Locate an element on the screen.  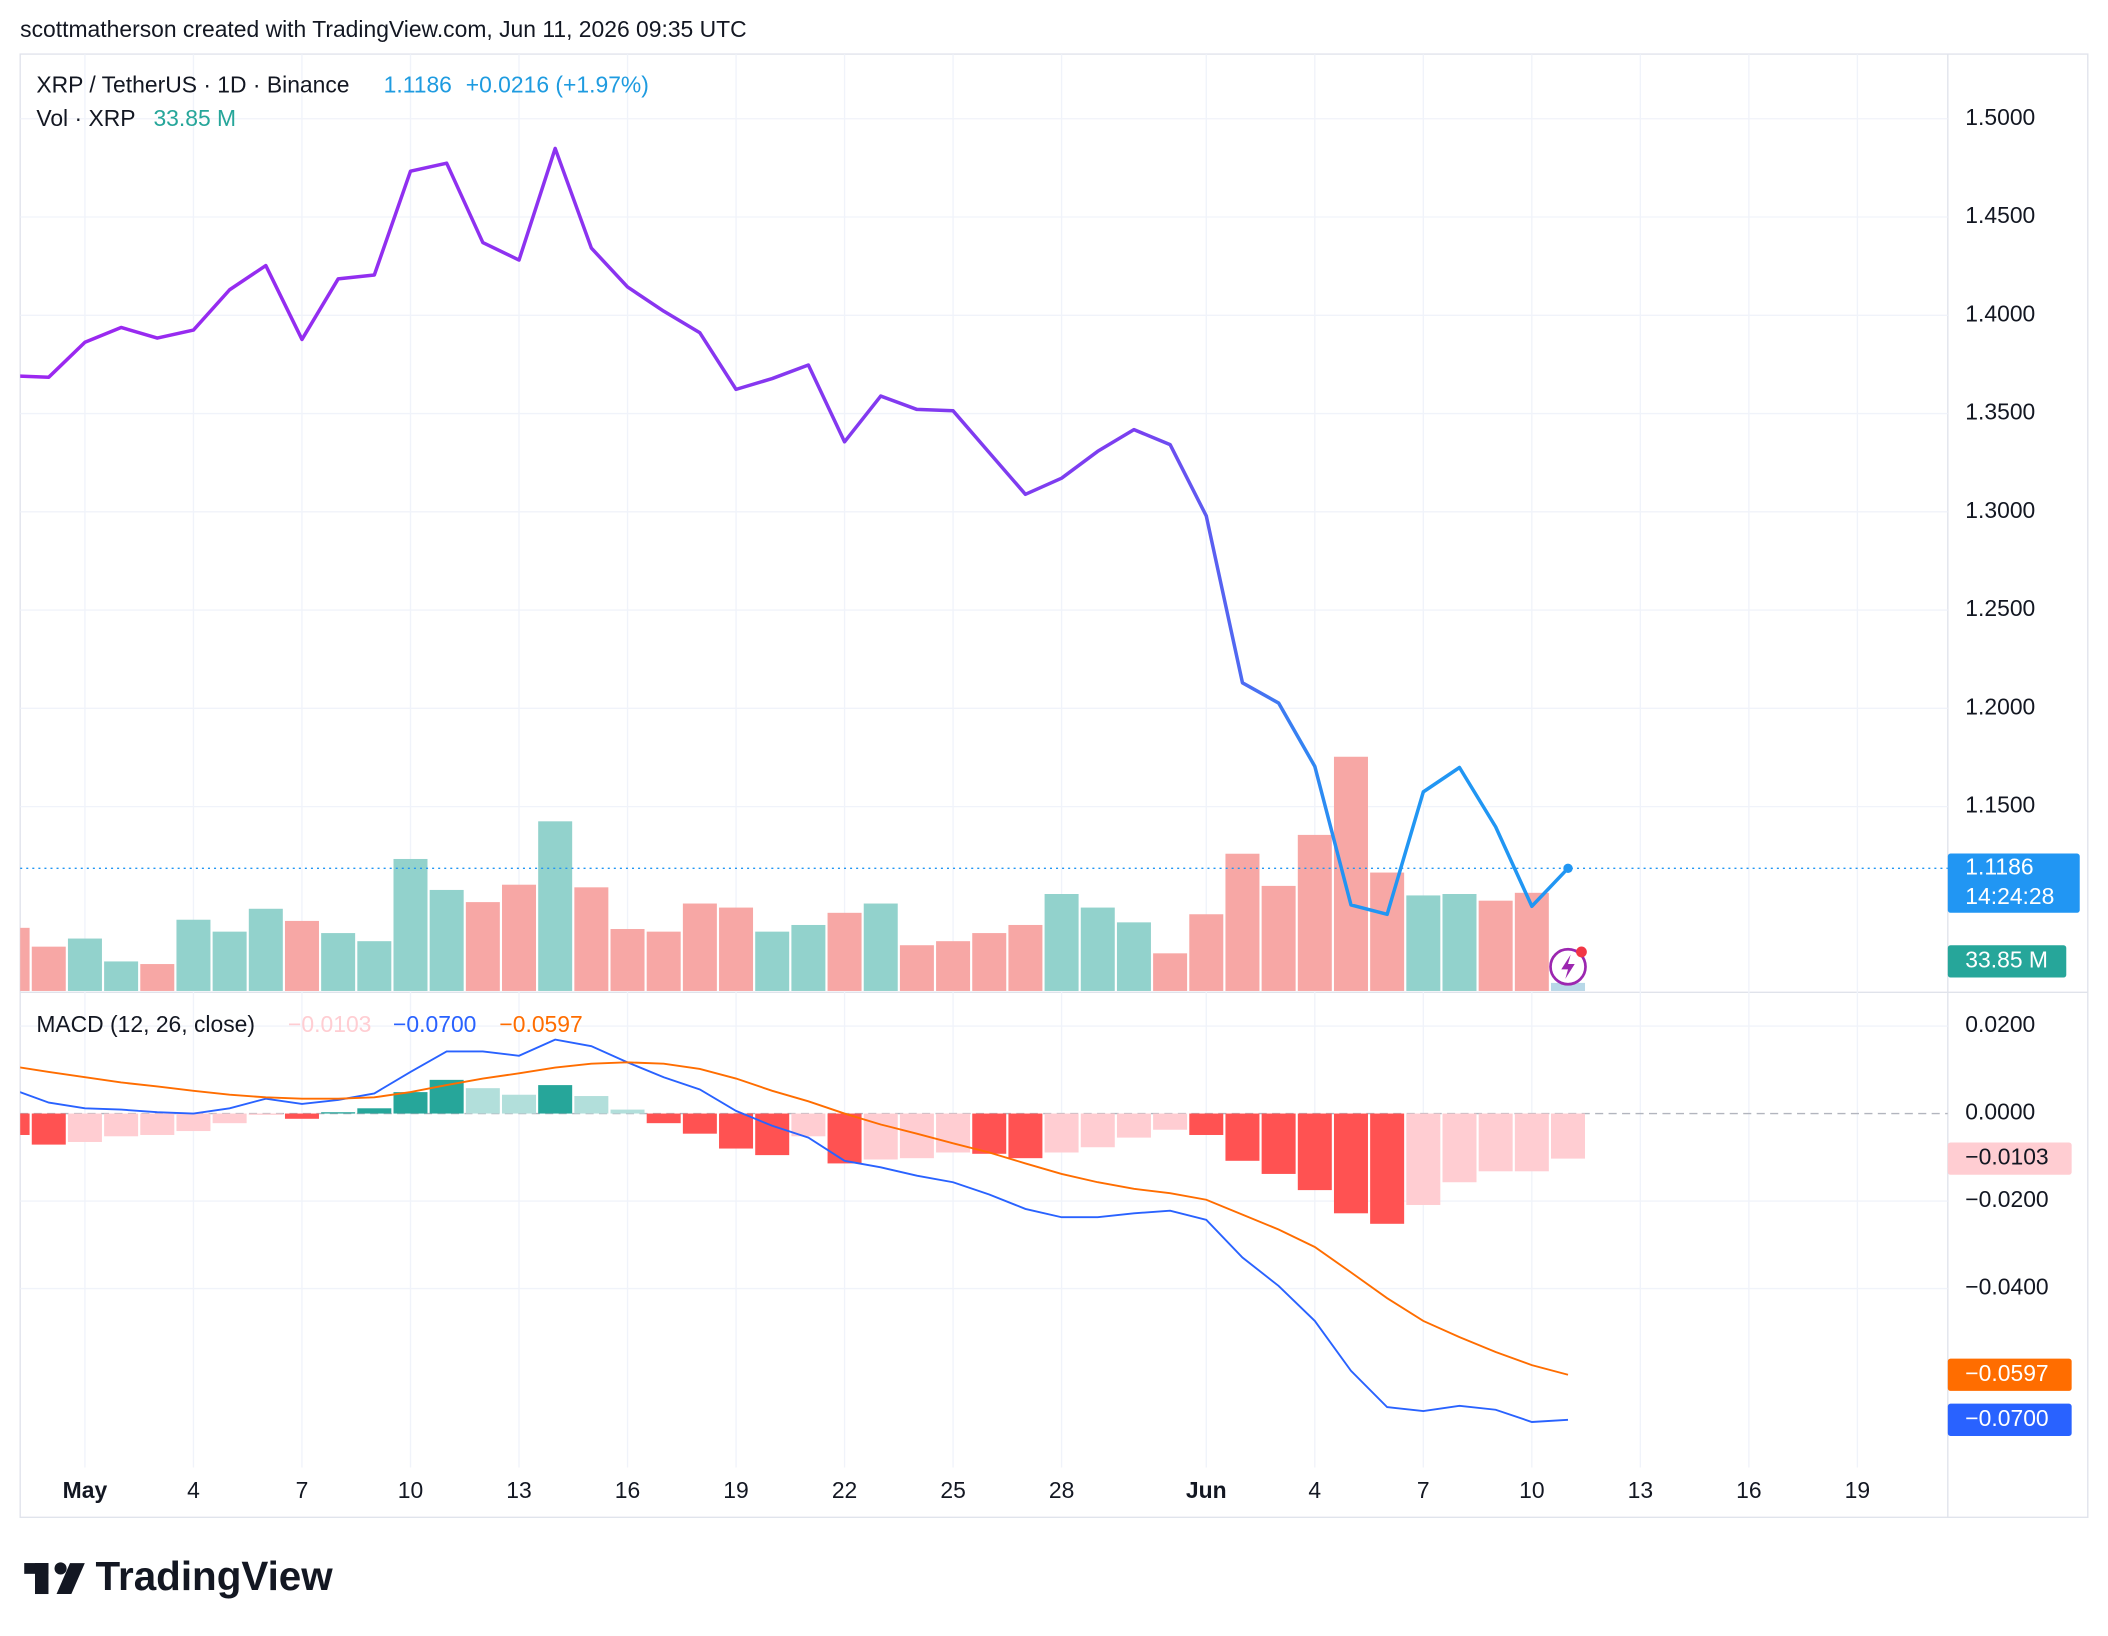
logo is located at coordinates (54, 1578).